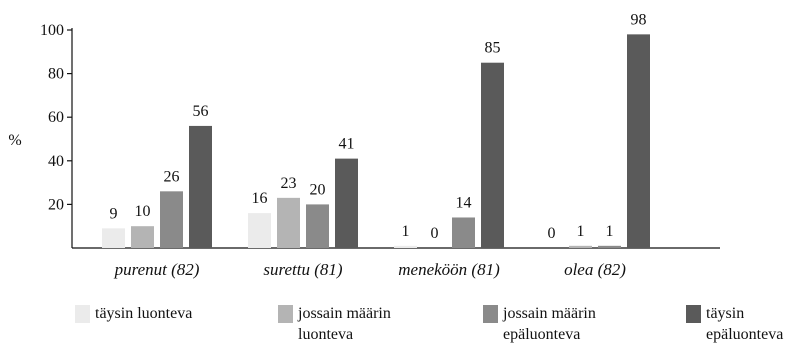  What do you see at coordinates (639, 19) in the screenshot?
I see `data-label: 98` at bounding box center [639, 19].